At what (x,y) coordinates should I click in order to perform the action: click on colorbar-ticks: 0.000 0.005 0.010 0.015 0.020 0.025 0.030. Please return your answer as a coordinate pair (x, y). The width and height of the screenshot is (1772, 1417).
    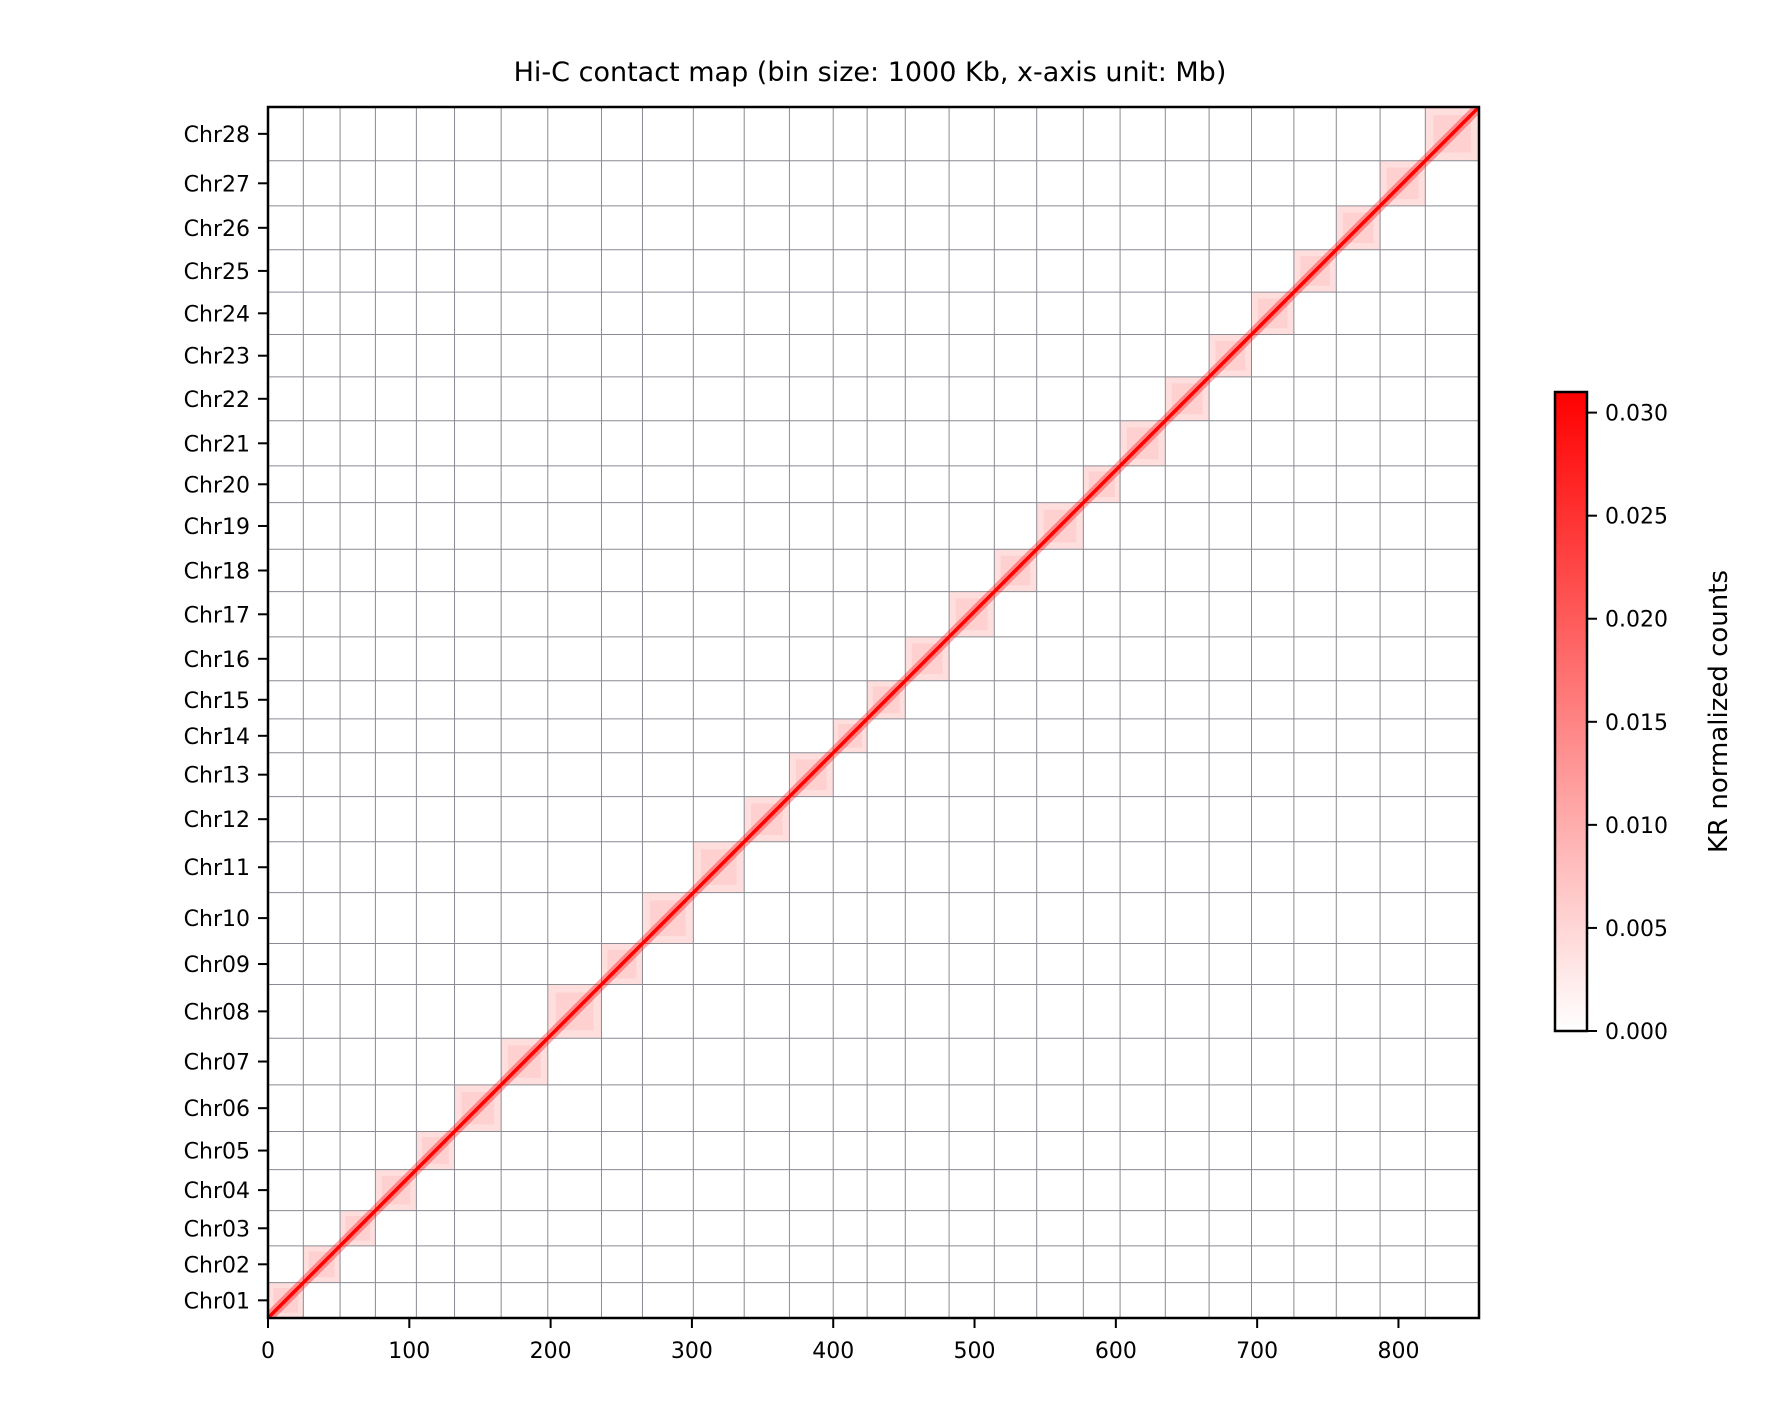
    Looking at the image, I should click on (1627, 723).